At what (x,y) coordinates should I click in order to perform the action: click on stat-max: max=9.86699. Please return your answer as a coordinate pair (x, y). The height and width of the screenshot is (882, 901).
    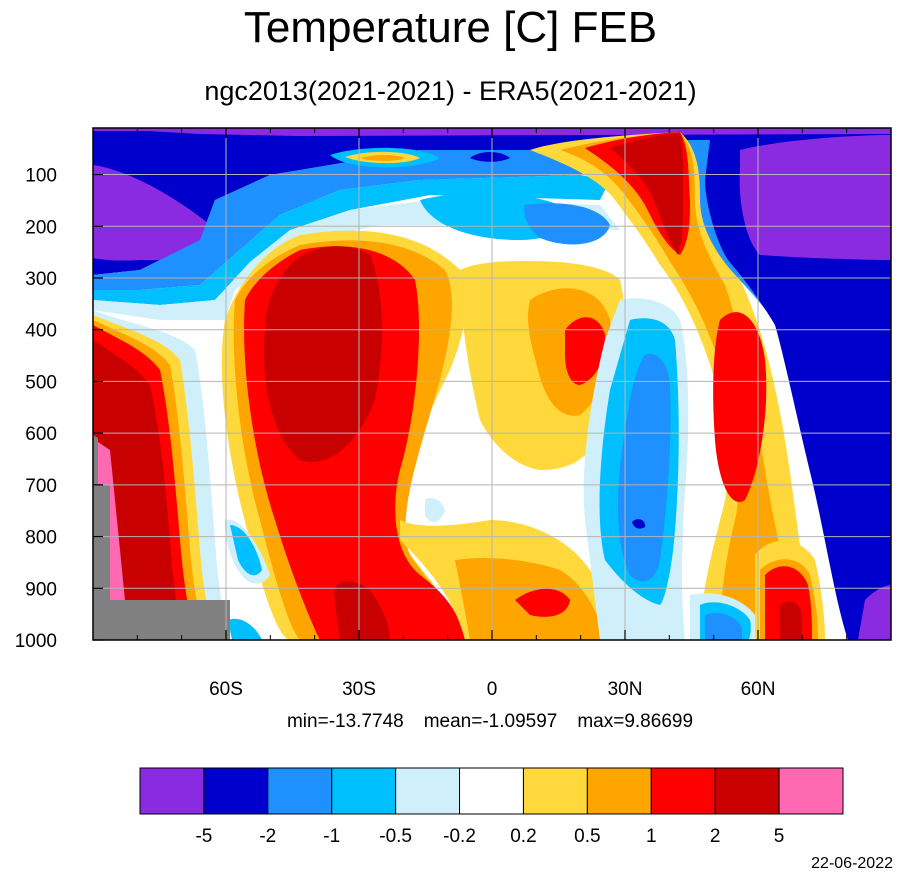
    Looking at the image, I should click on (635, 721).